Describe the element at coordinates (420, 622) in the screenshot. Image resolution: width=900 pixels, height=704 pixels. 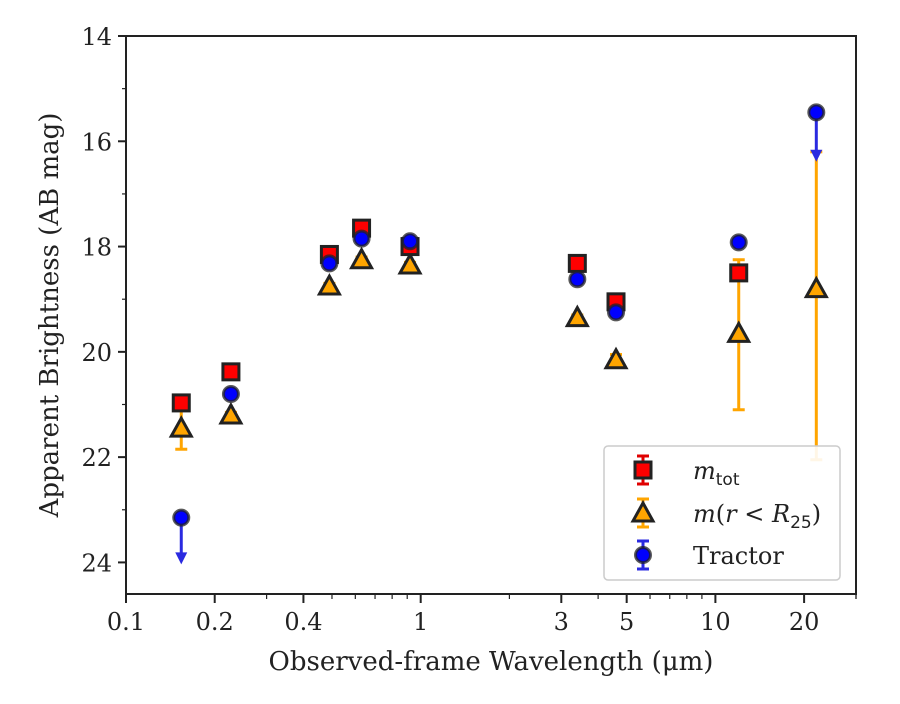
I see `x-tick-label: 1` at that location.